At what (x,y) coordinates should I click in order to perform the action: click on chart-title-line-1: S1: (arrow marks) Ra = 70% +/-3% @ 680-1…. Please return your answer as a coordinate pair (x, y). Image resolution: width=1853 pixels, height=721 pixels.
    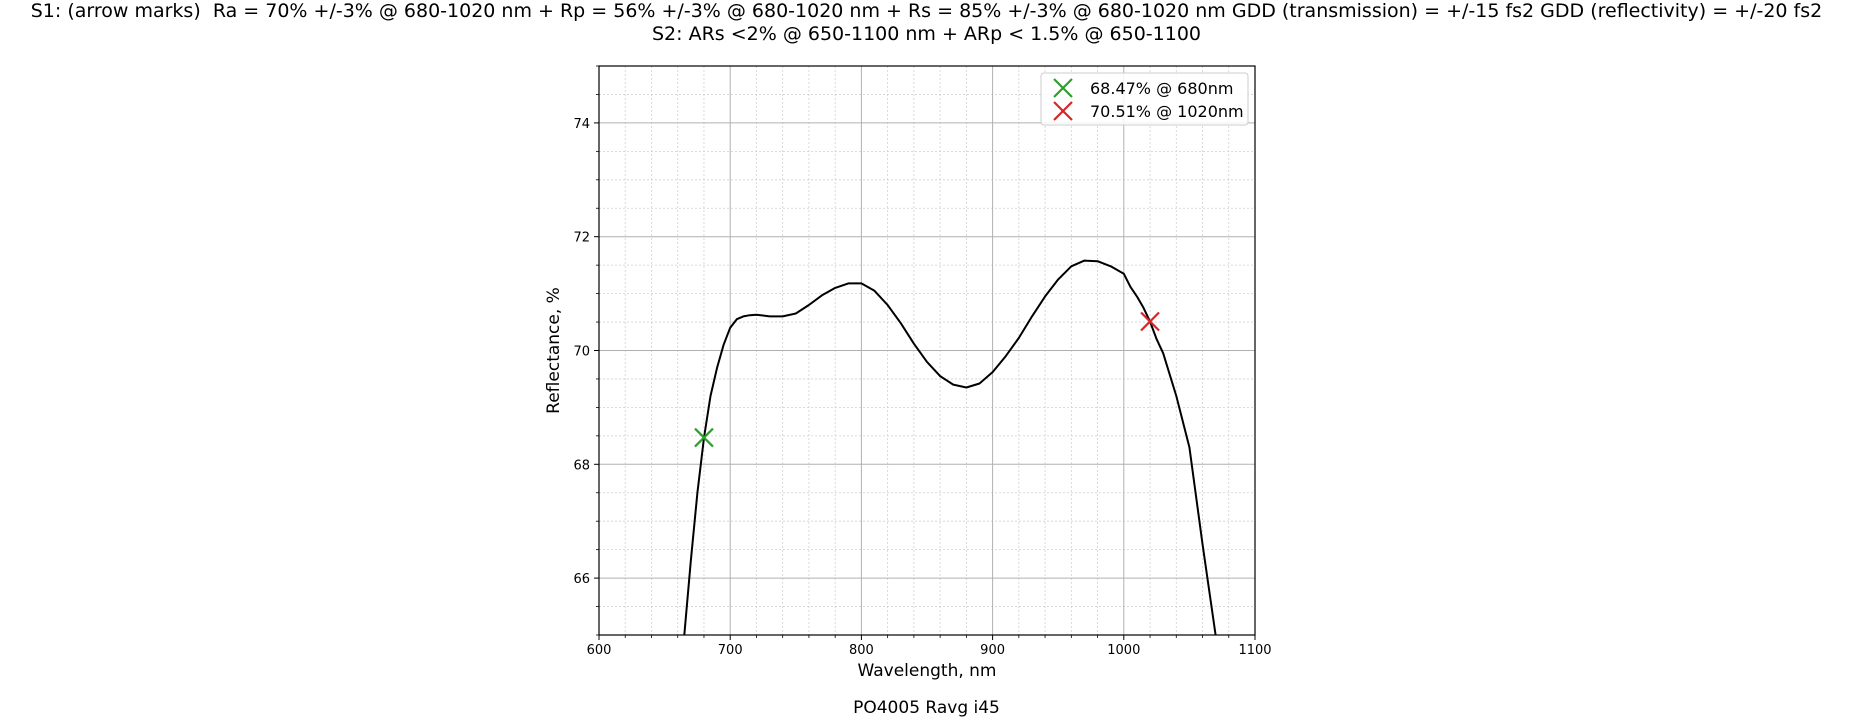
    Looking at the image, I should click on (926, 11).